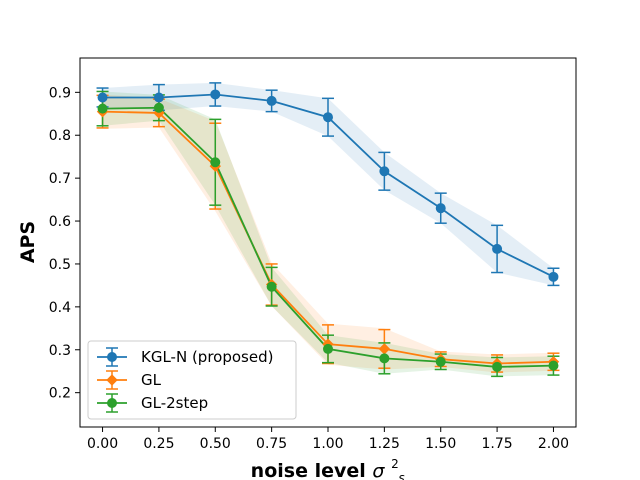 The width and height of the screenshot is (640, 480). What do you see at coordinates (60, 179) in the screenshot?
I see `y-tick-label-5: 0.7` at bounding box center [60, 179].